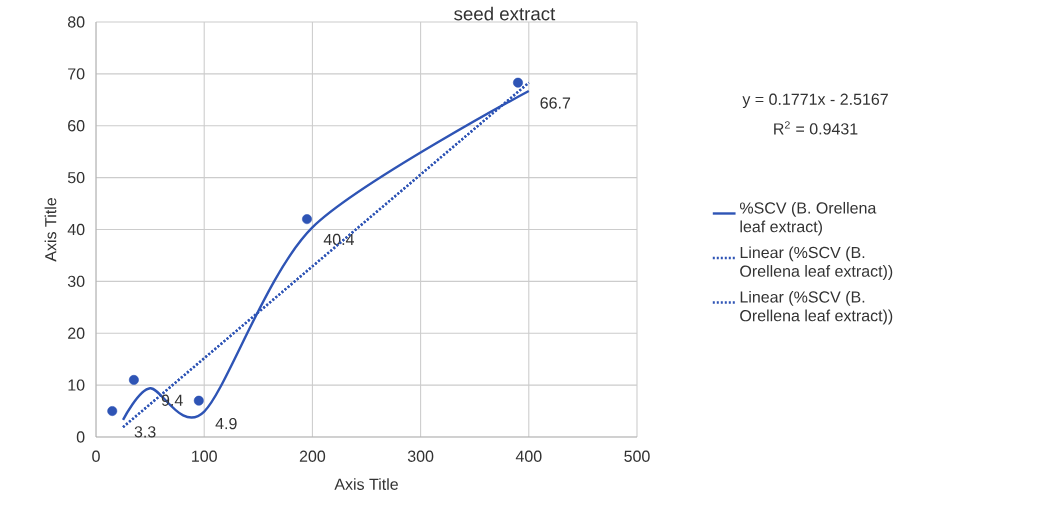  Describe the element at coordinates (50, 230) in the screenshot. I see `y-axis-title: Axis Title` at that location.